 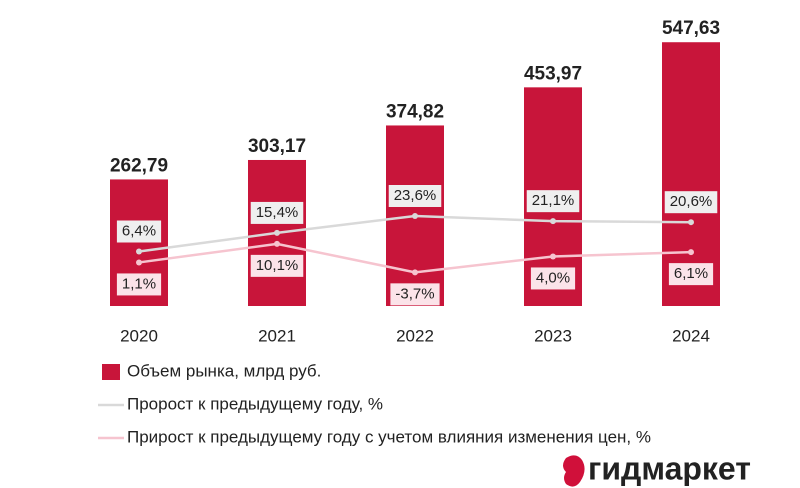 I want to click on legend-label: Пророст к предыдущему году, %, so click(x=255, y=403).